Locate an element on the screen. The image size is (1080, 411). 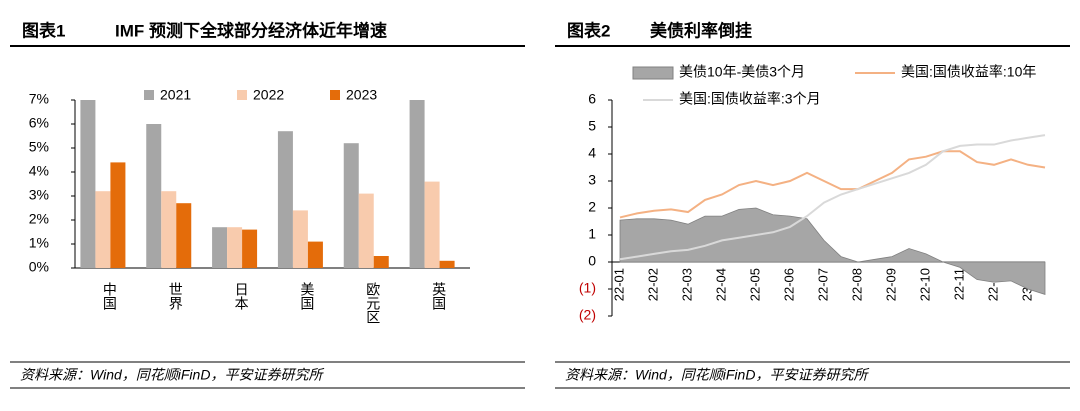
y-tick-label: 0% is located at coordinates (39, 267).